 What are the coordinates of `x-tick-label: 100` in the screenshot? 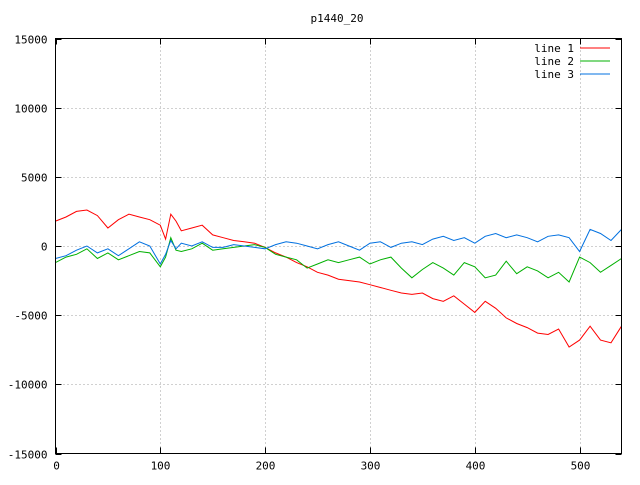 It's located at (161, 466).